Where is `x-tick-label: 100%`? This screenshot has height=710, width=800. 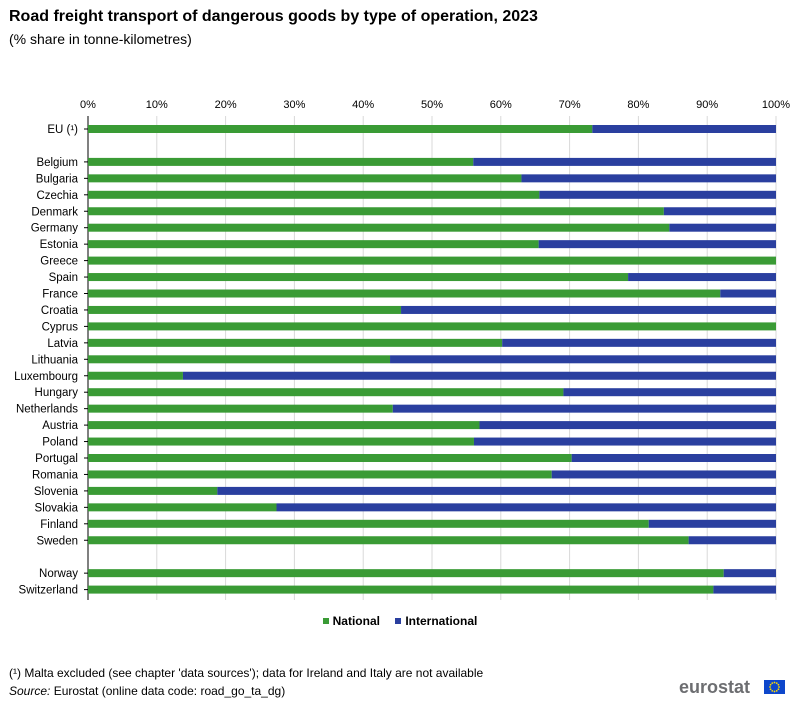
x-tick-label: 100% is located at coordinates (776, 105).